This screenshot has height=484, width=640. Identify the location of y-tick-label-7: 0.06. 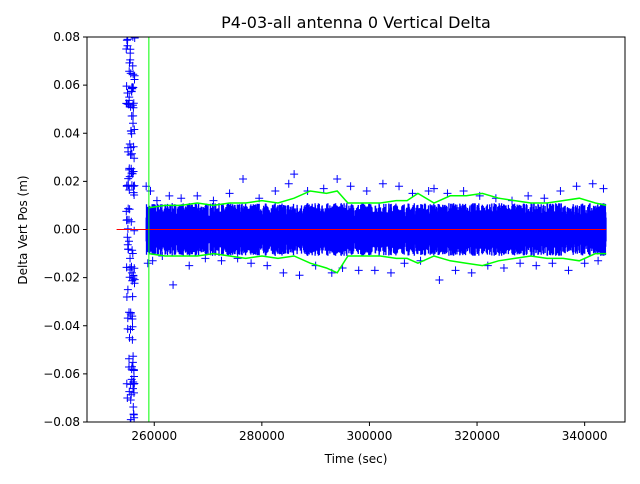
(66, 85).